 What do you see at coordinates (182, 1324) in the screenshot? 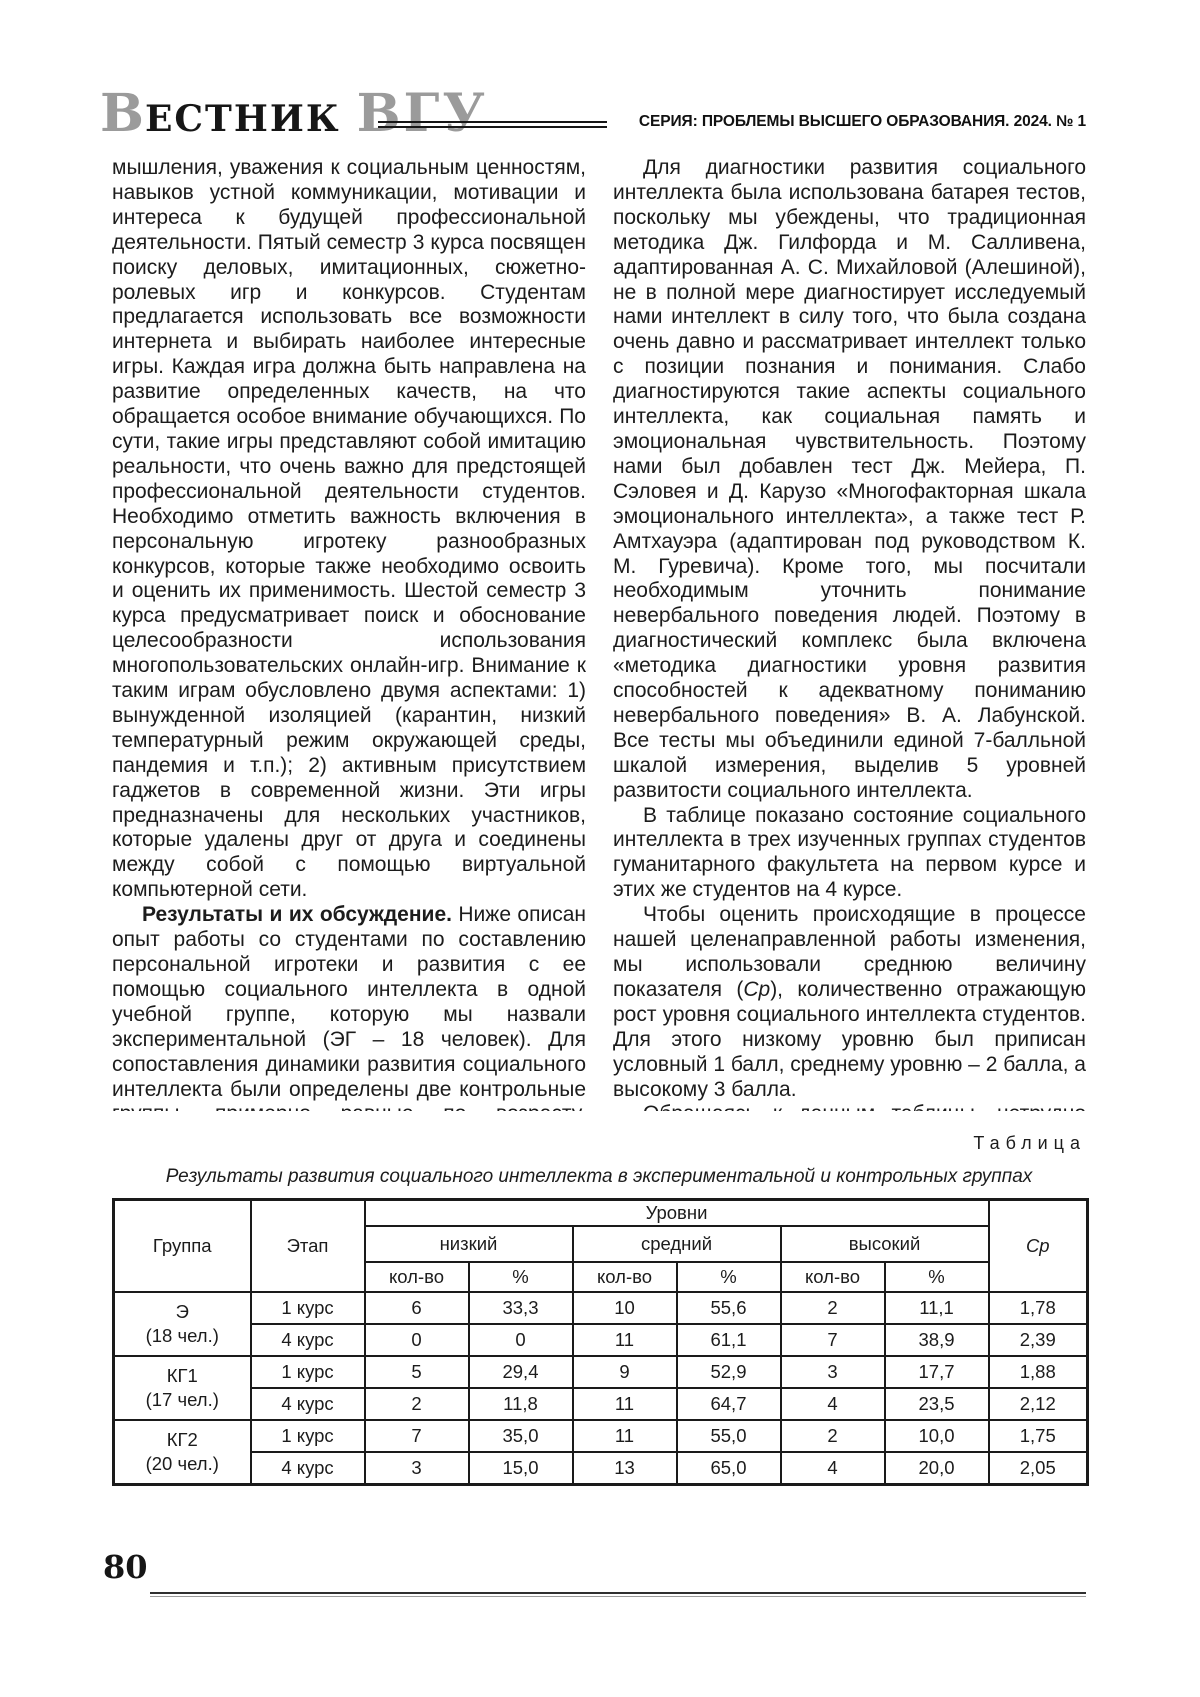
I see `group-name-cell: Э (18 чел.)` at bounding box center [182, 1324].